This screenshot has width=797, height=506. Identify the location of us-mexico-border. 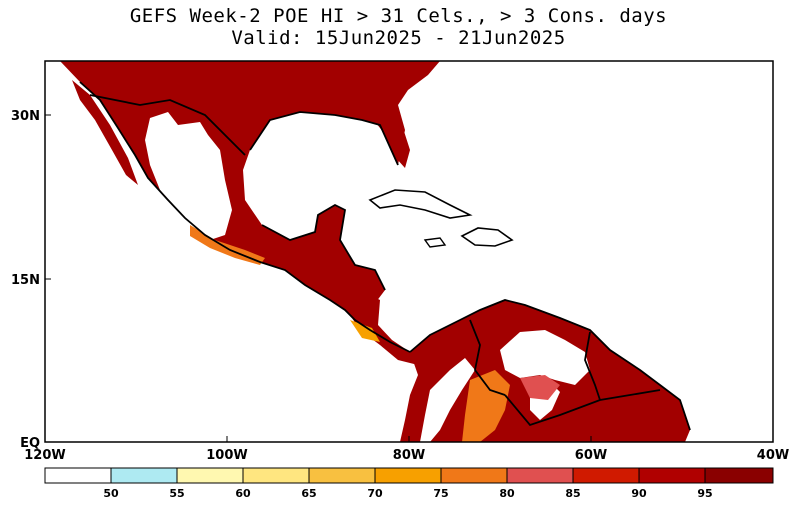
(167, 125).